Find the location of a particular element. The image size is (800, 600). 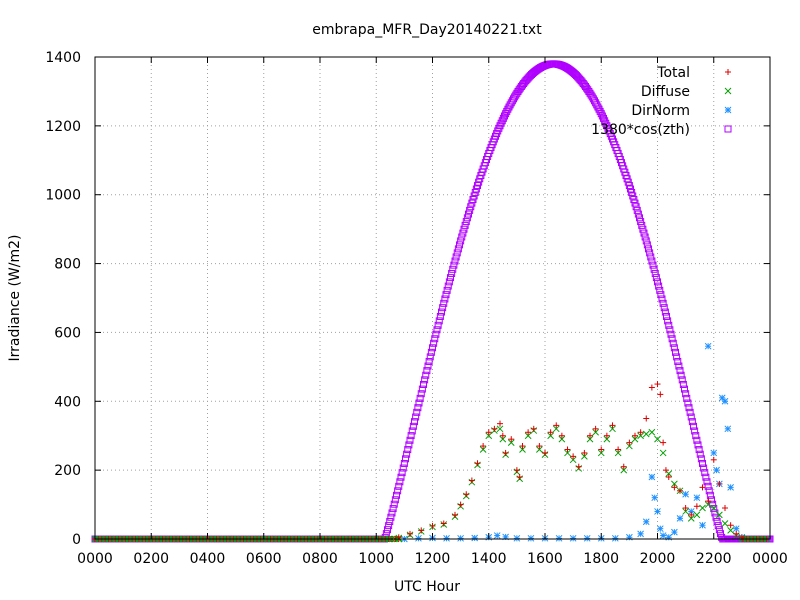

legend-label: Total is located at coordinates (673, 73).